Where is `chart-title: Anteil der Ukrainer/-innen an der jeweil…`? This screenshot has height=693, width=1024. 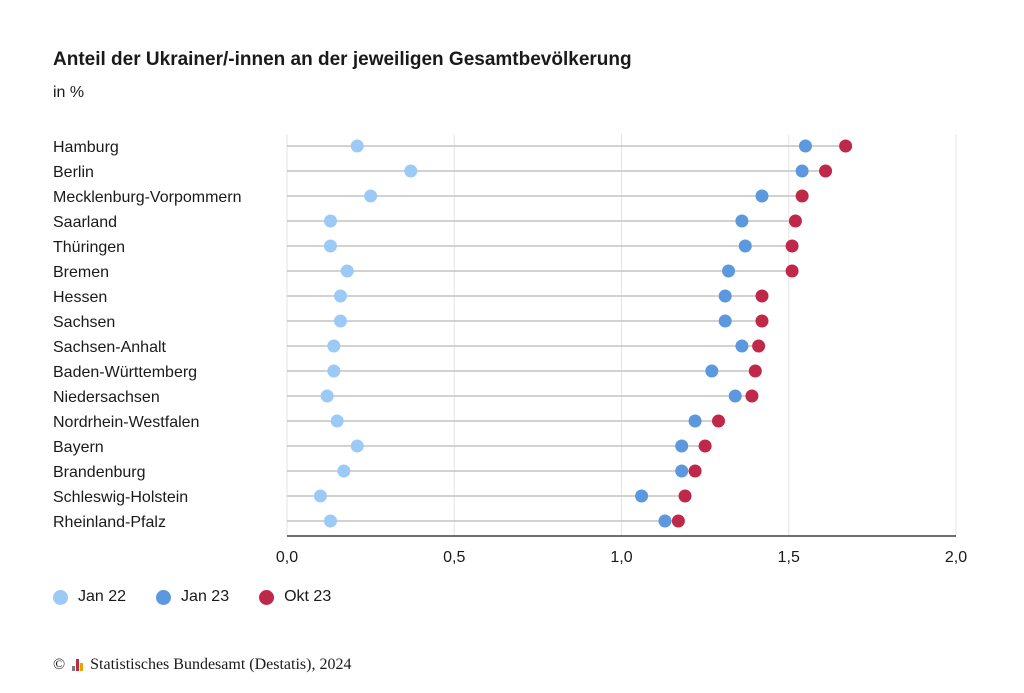
chart-title: Anteil der Ukrainer/-innen an der jeweil… is located at coordinates (342, 59).